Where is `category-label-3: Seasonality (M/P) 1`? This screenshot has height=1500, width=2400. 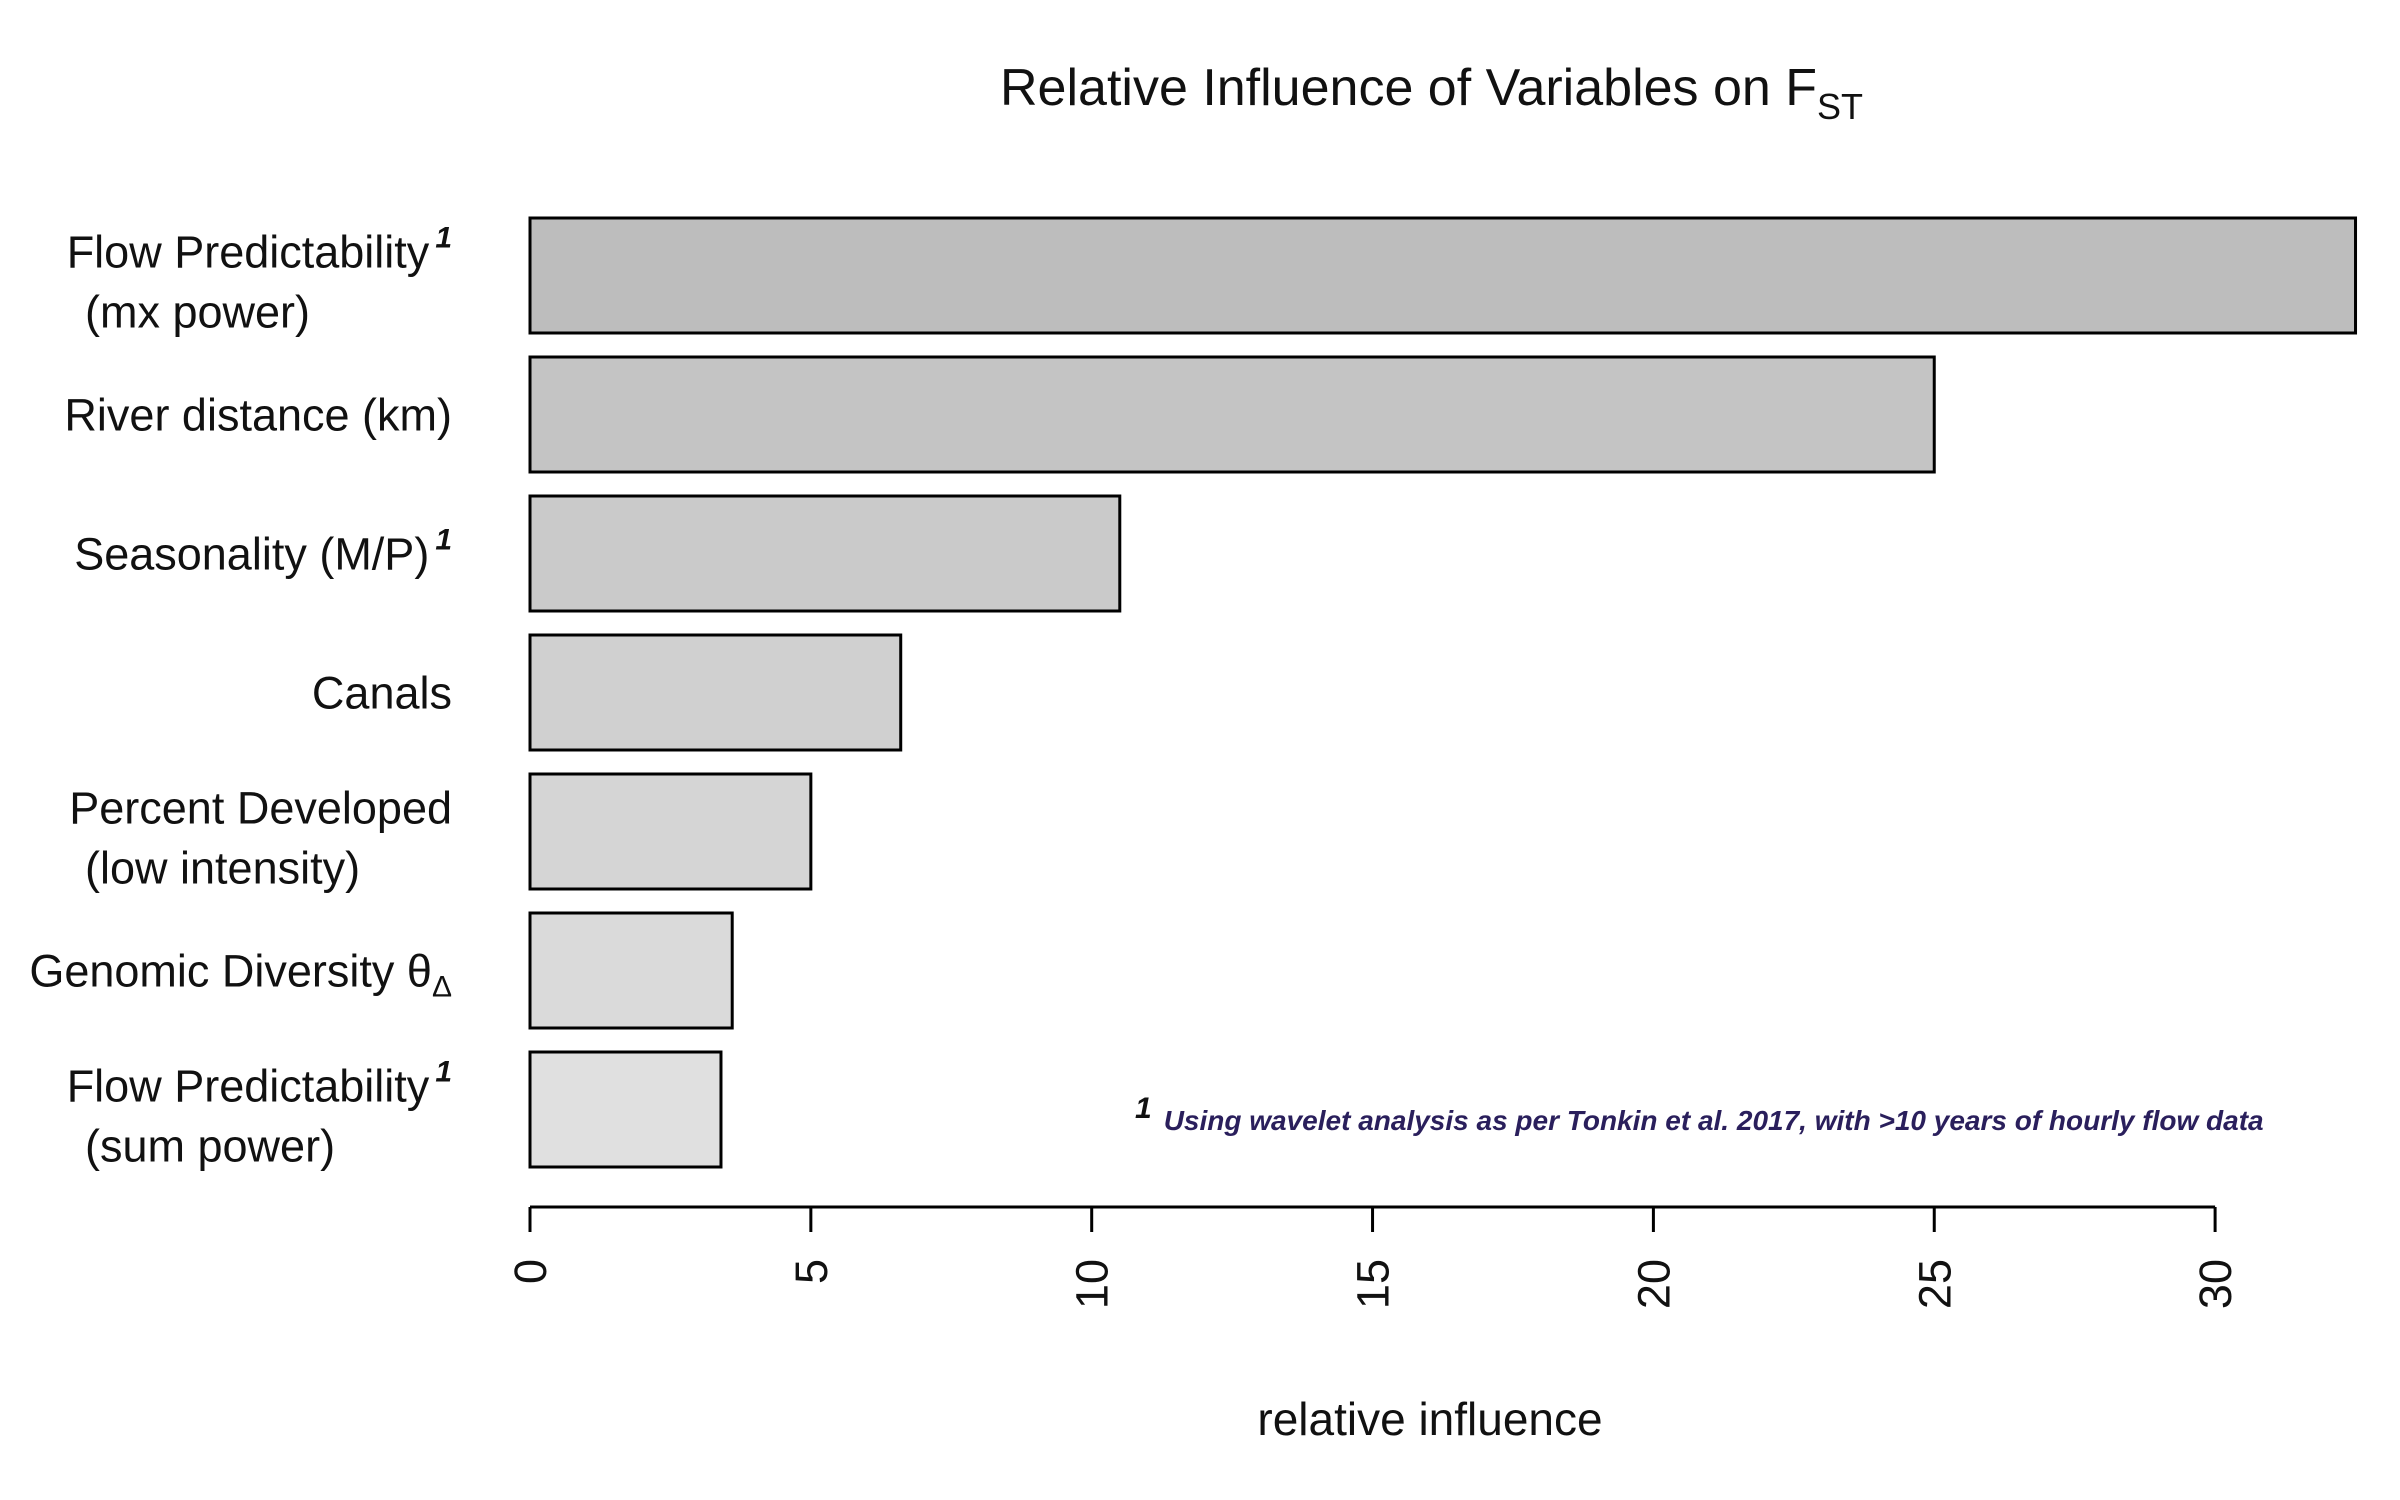
category-label-3: Seasonality (M/P) 1 is located at coordinates (263, 552).